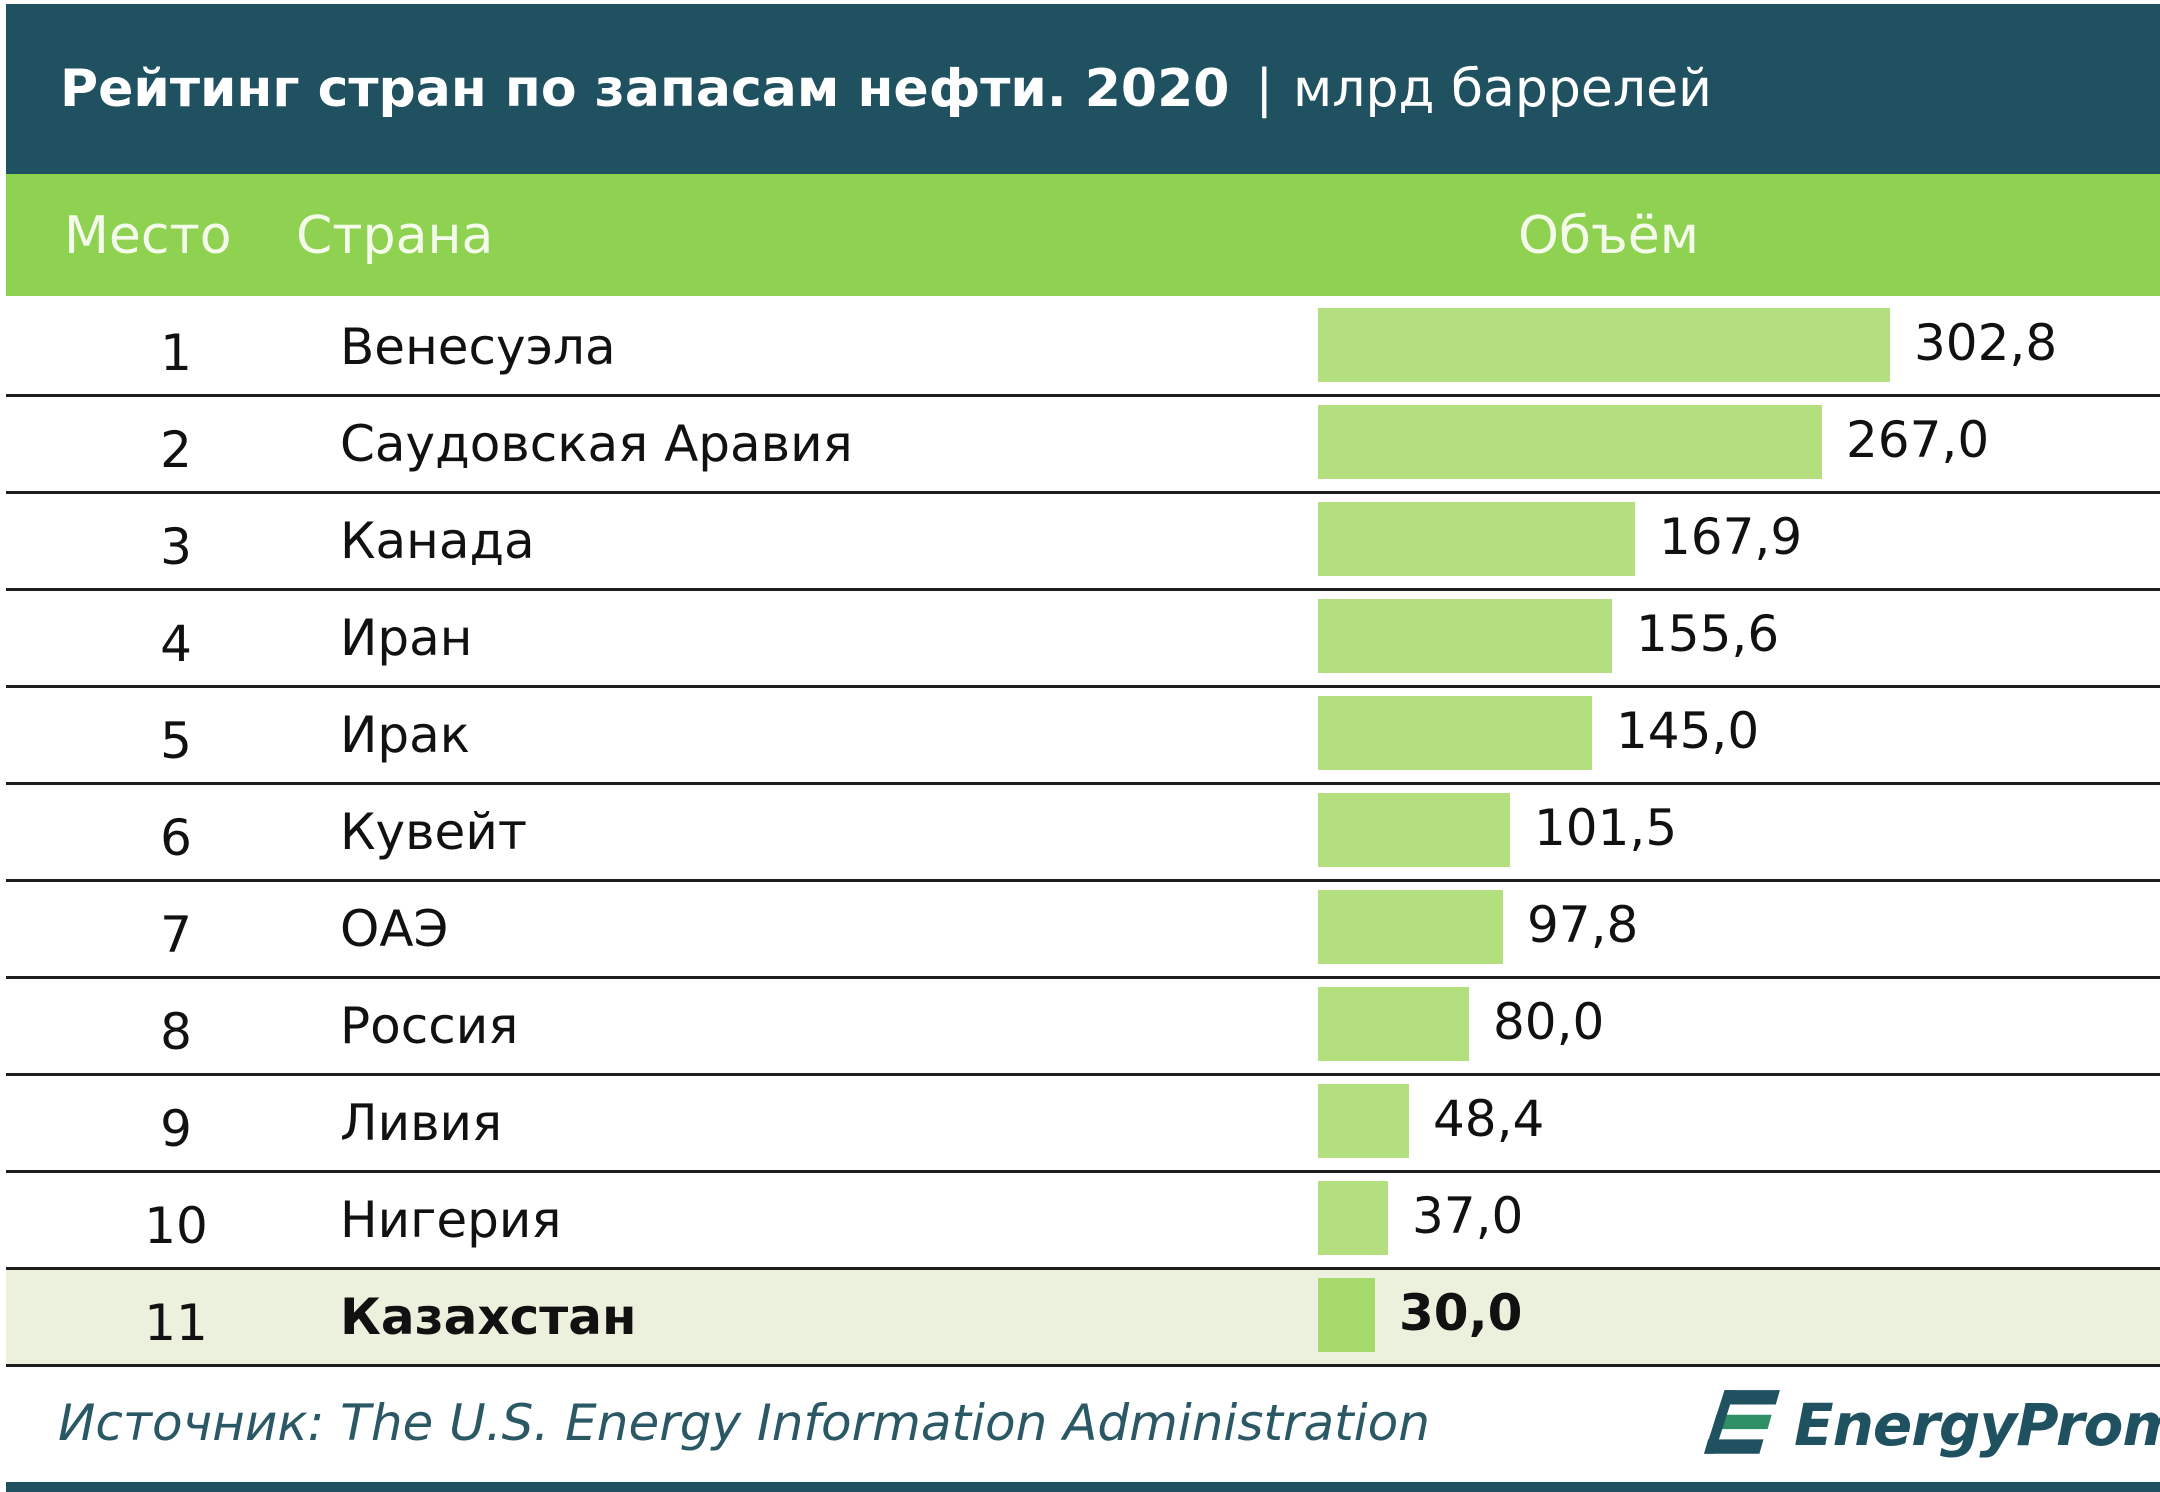 The height and width of the screenshot is (1492, 2160). I want to click on table-row: 4 Иран 155,6, so click(1083, 639).